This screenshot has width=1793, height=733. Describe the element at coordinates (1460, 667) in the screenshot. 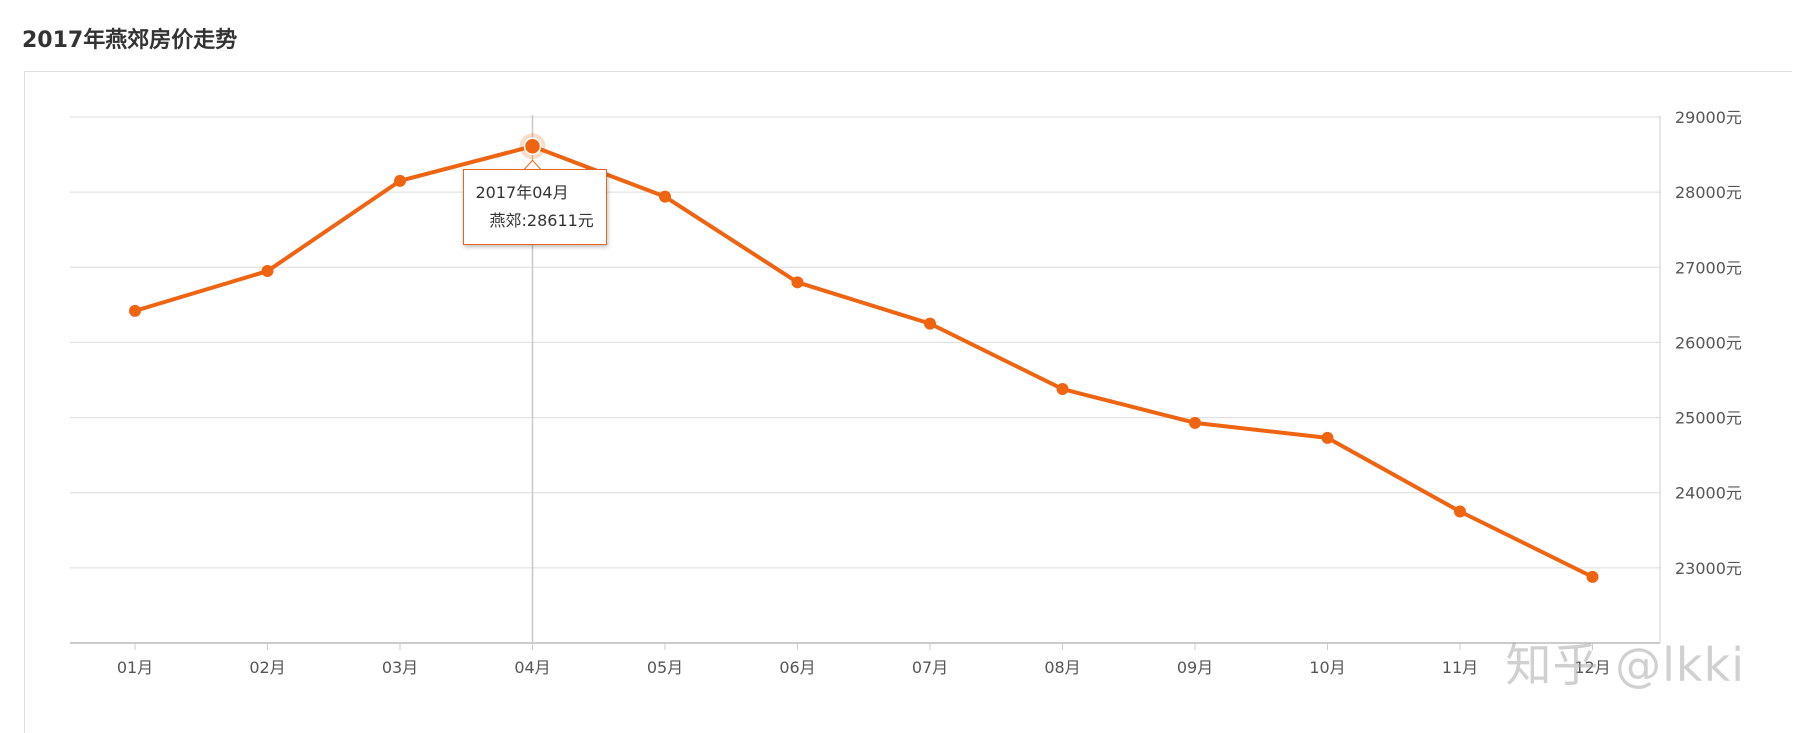

I see `x-tick-label: 11月` at that location.